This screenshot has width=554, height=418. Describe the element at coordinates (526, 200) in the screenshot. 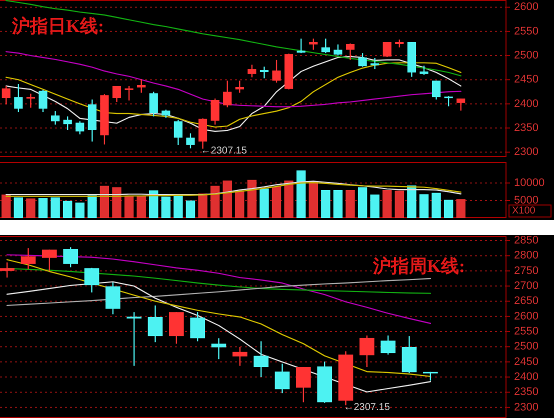

I see `y-tick-label: 5000` at that location.